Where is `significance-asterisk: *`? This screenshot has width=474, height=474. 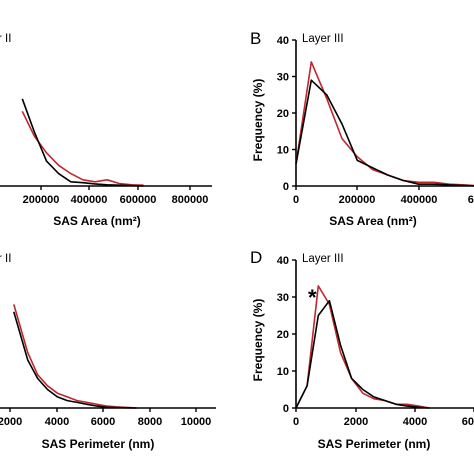 significance-asterisk: * is located at coordinates (312, 297).